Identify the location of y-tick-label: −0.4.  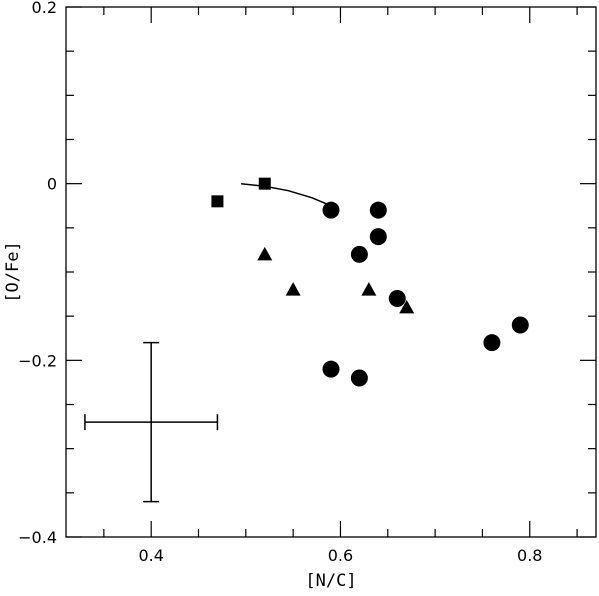
(37, 537).